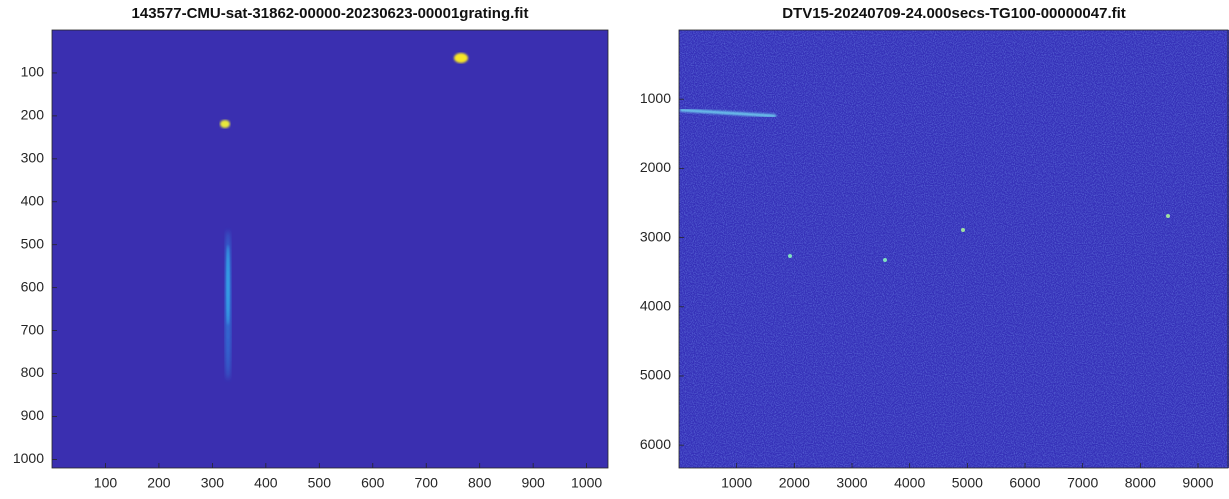 This screenshot has width=1229, height=499. I want to click on y-tick-label: 200, so click(33, 115).